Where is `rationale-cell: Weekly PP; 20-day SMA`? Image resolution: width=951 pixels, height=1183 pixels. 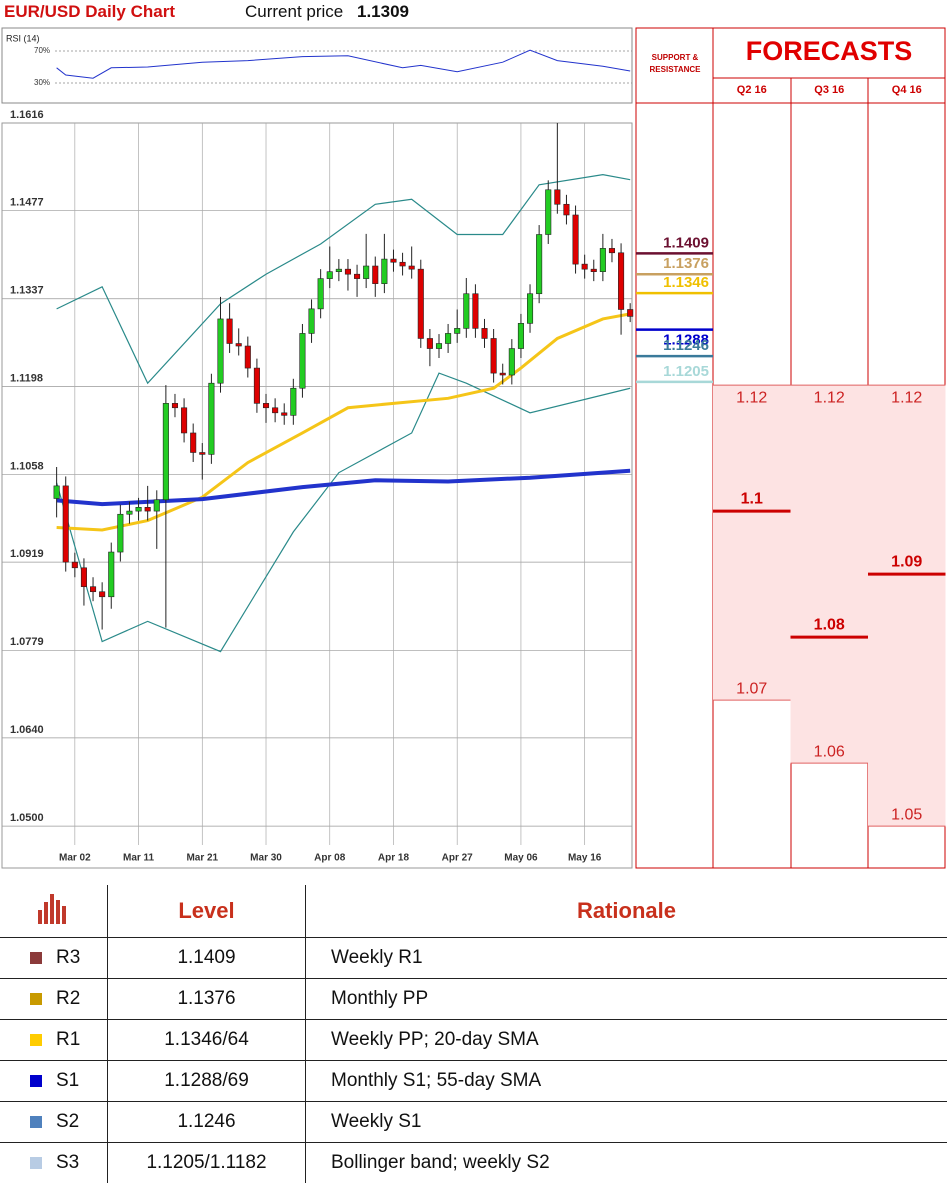
rationale-cell: Weekly PP; 20-day SMA is located at coordinates (626, 1040).